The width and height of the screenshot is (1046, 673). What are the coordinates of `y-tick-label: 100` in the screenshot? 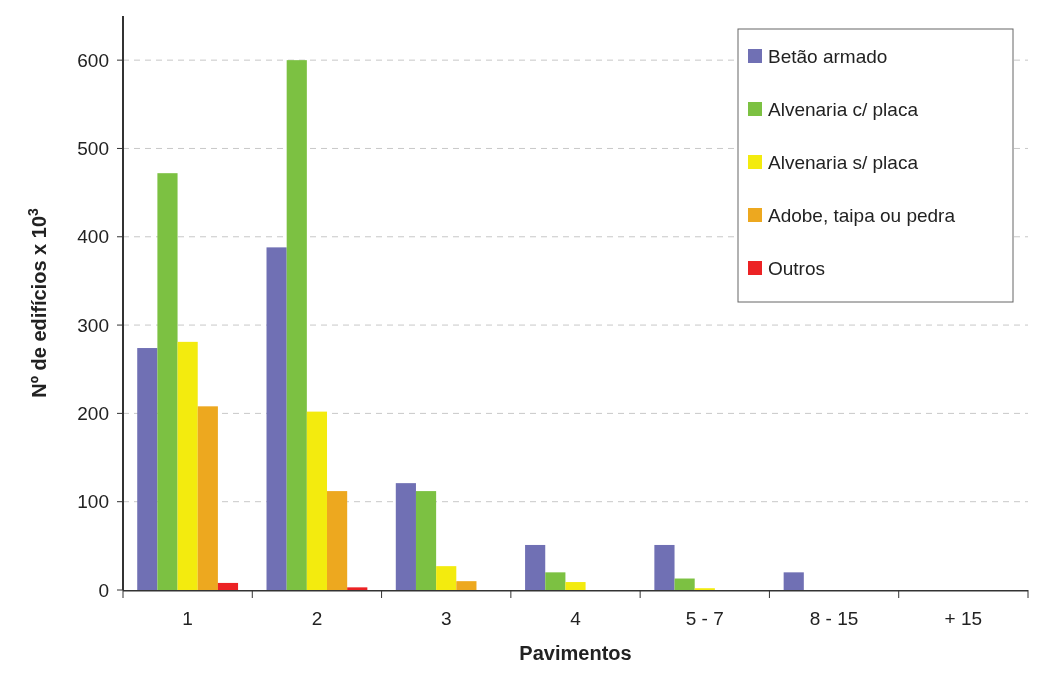 It's located at (93, 502).